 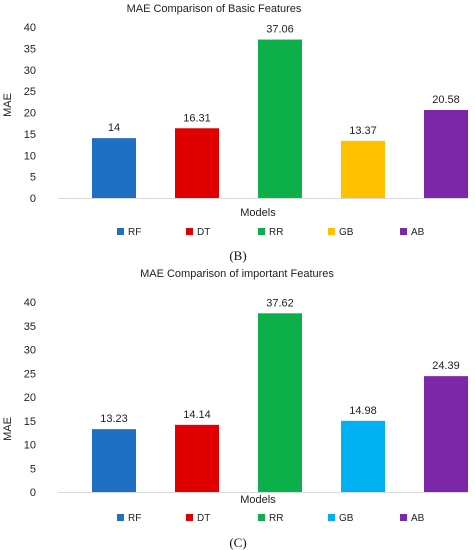 What do you see at coordinates (237, 274) in the screenshot?
I see `chart-title: MAE Comparison of important Features` at bounding box center [237, 274].